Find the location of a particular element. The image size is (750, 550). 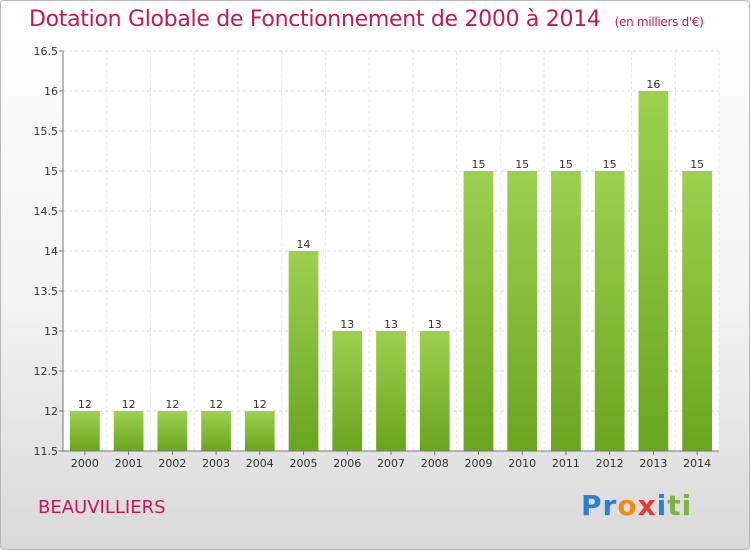

logo-part: o is located at coordinates (627, 505).